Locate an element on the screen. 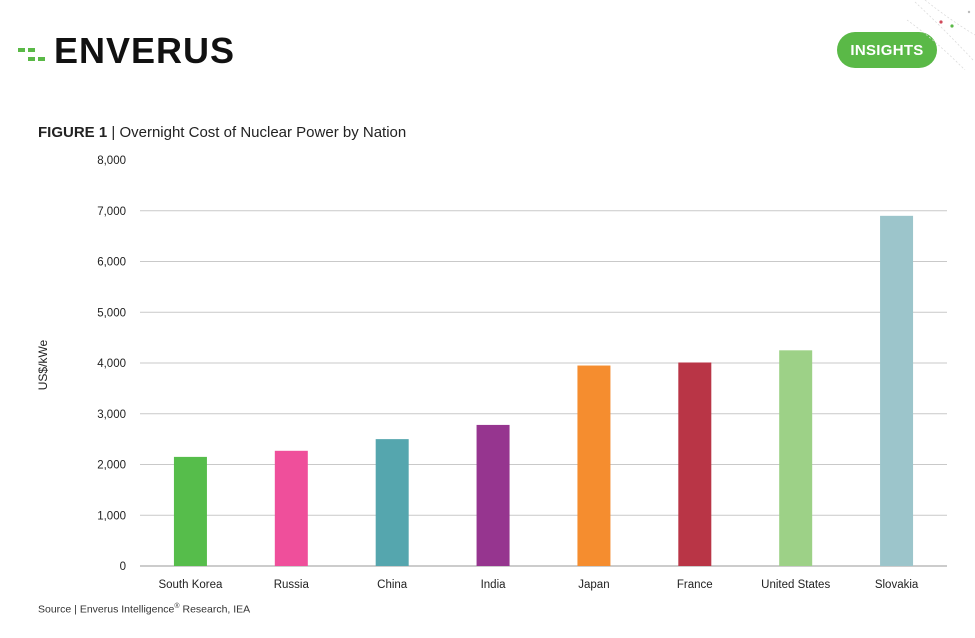  y-tick-label: 4,000 is located at coordinates (111, 364).